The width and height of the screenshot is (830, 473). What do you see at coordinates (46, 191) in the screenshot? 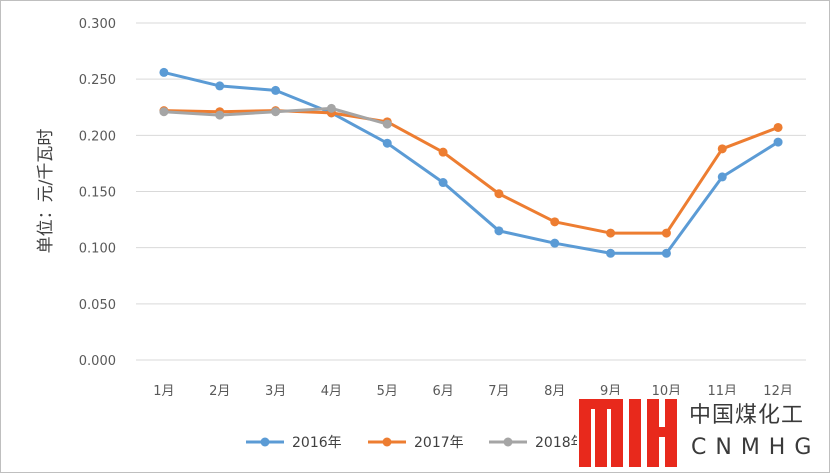
I see `y-axis-label: 单位：元/千瓦时` at bounding box center [46, 191].